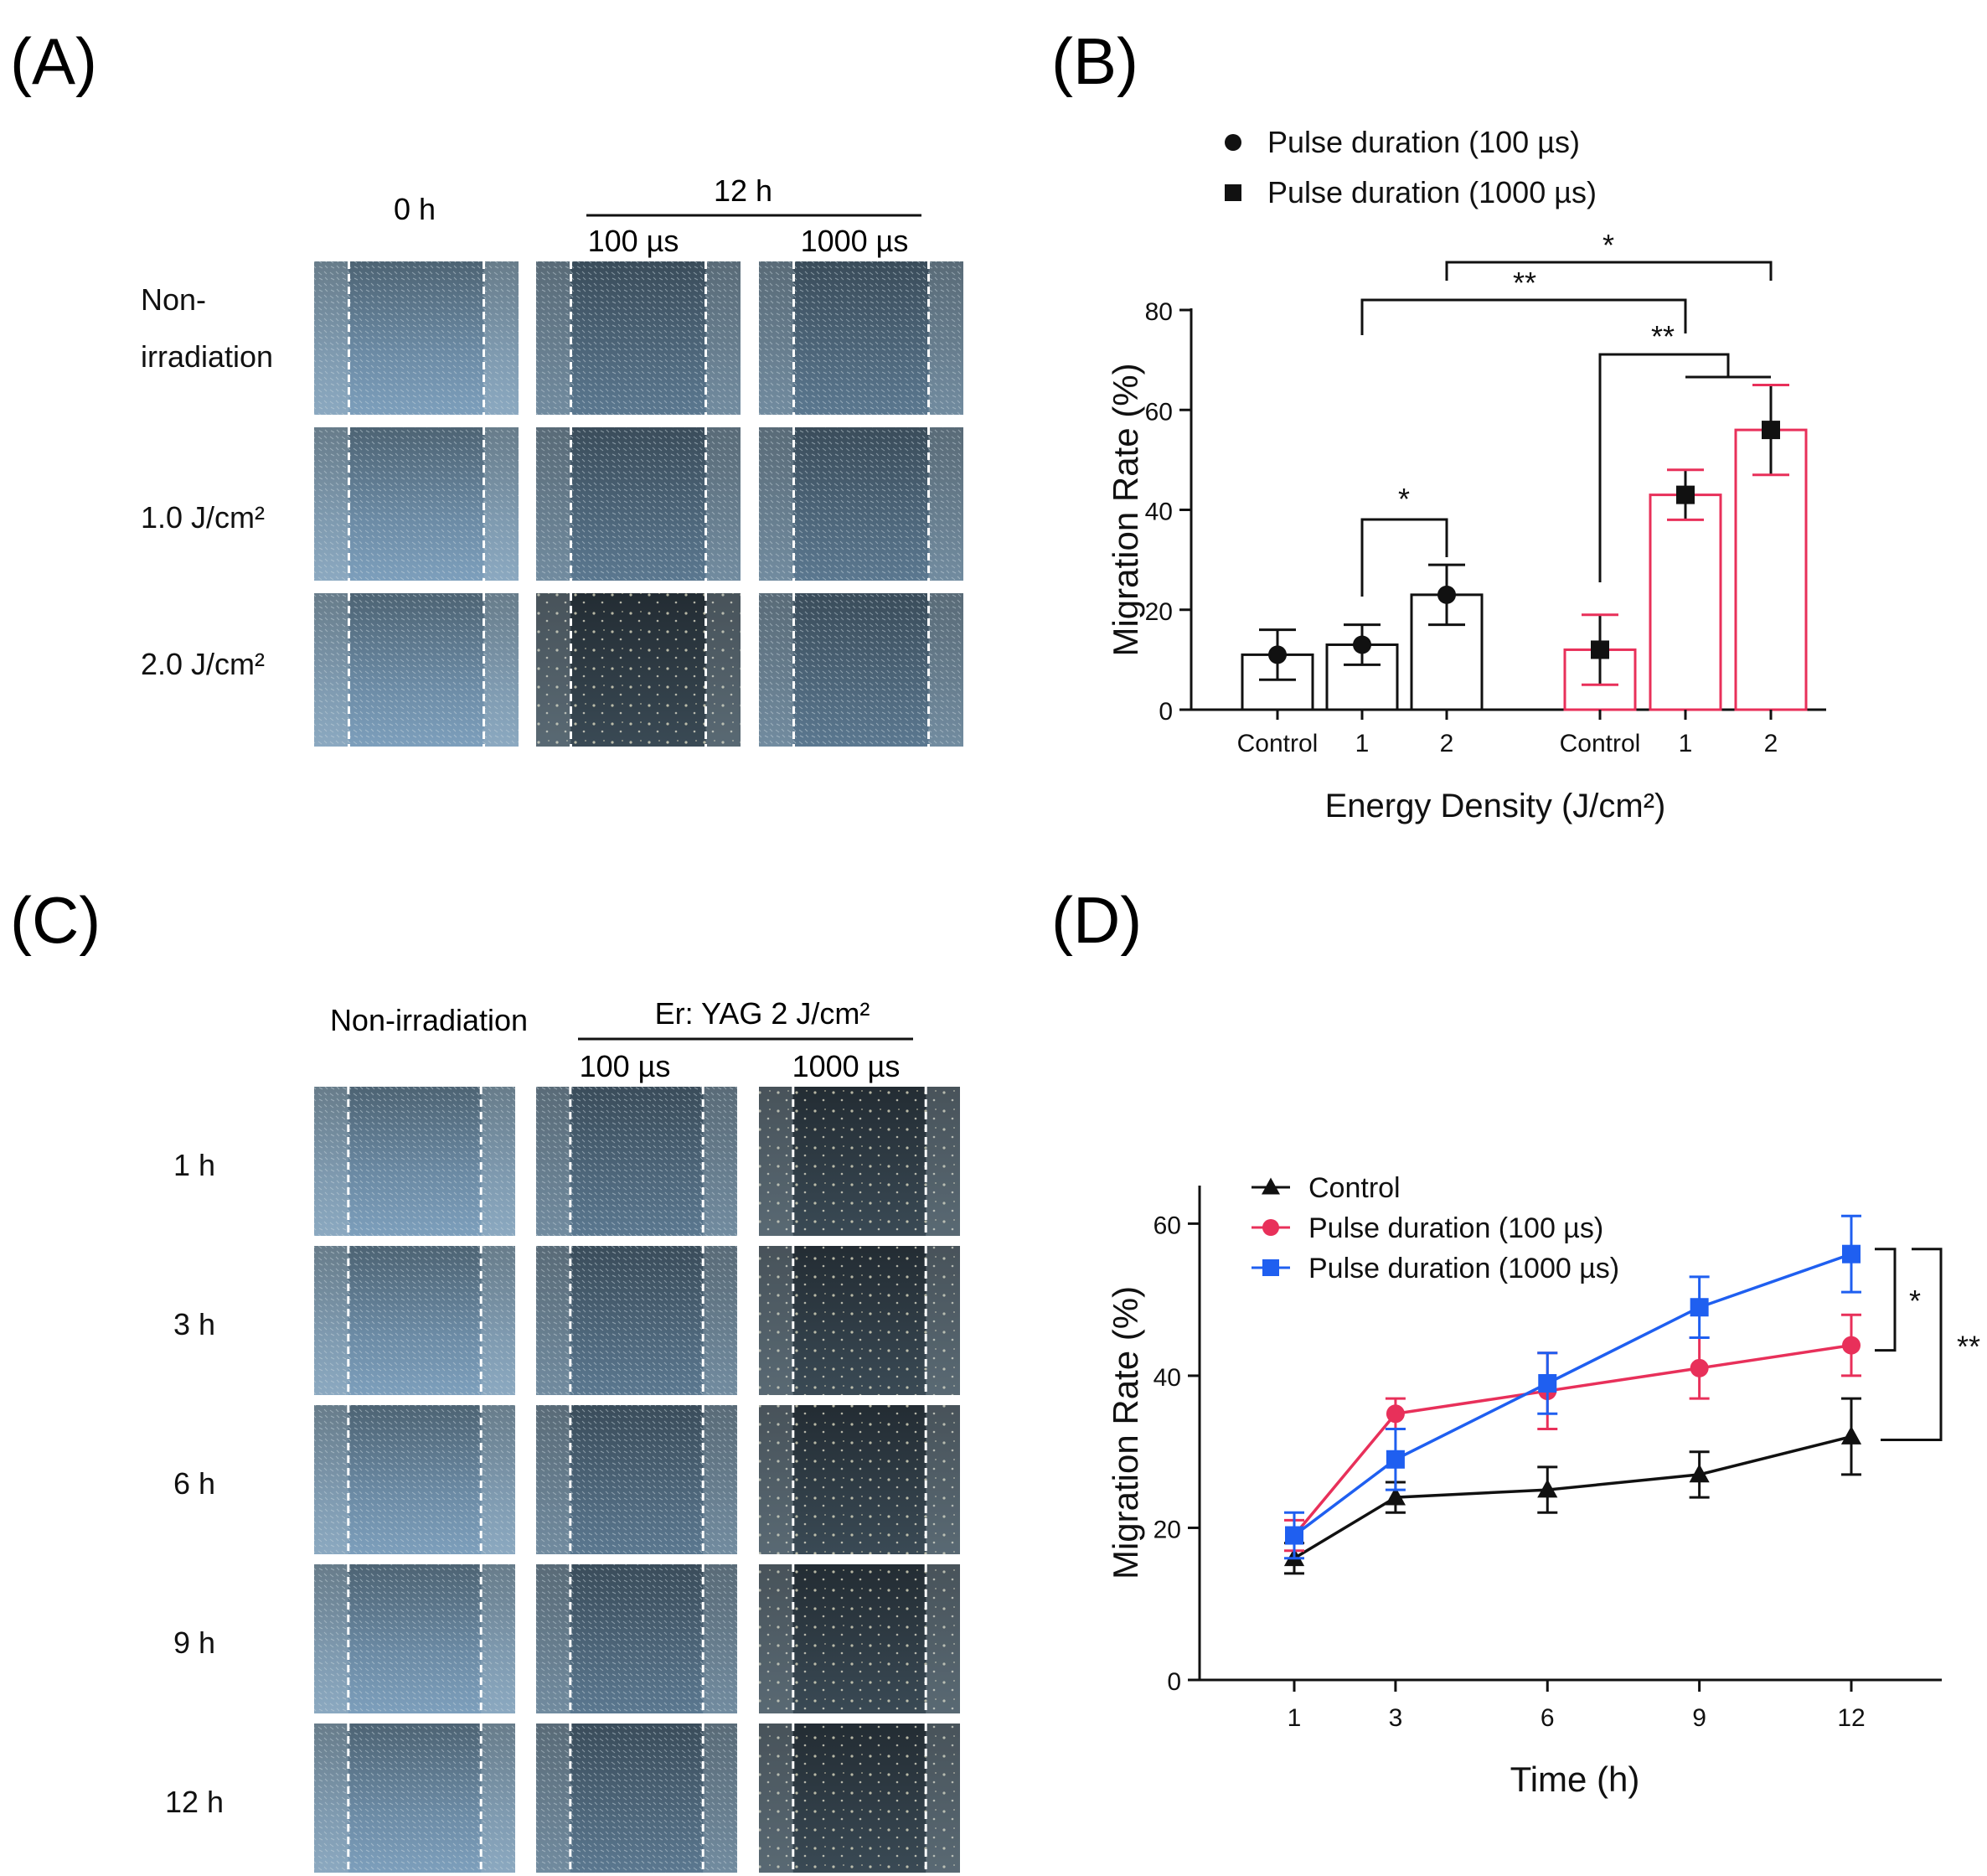  Describe the element at coordinates (194, 1642) in the screenshot. I see `panel-c-row-label-3: 9 h` at that location.